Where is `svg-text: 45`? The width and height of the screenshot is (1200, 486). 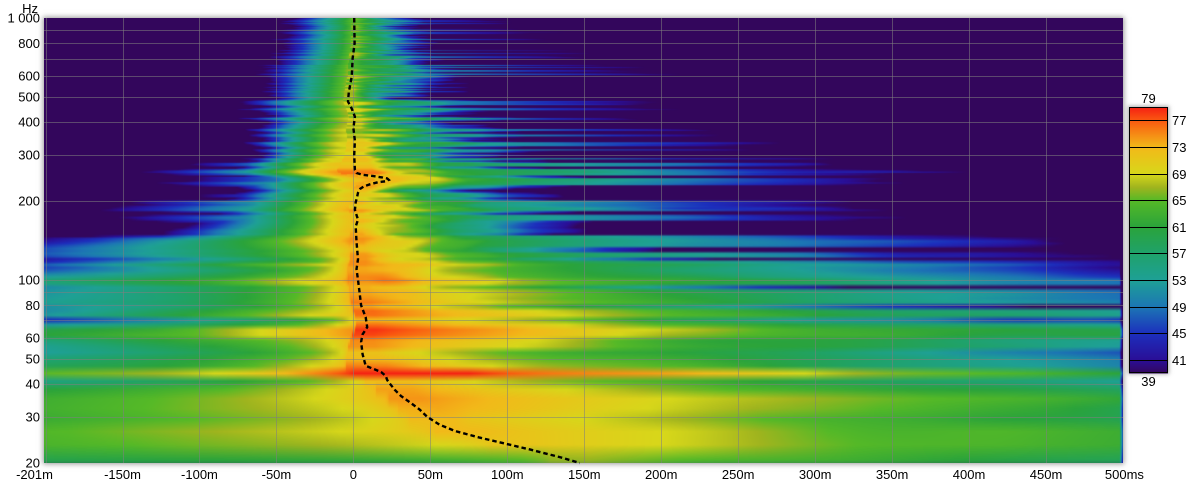 svg-text: 45 is located at coordinates (1179, 333).